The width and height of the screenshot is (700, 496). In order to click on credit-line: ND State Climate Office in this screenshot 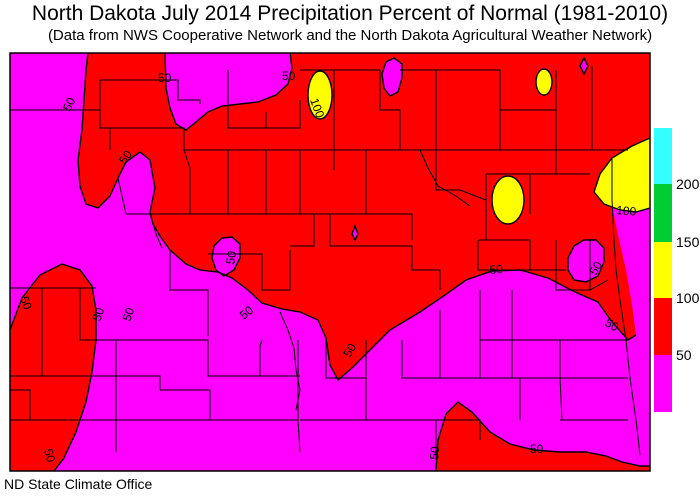, I will do `click(78, 484)`.